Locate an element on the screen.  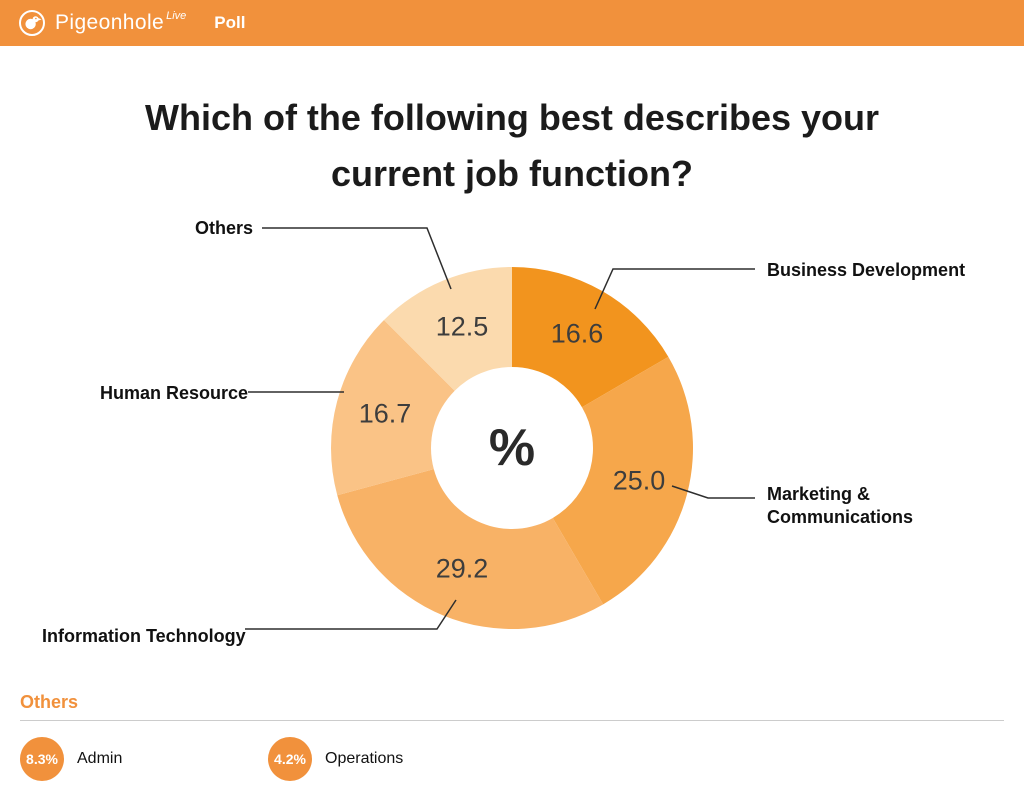
slice-value-label: 25.0 is located at coordinates (639, 480).